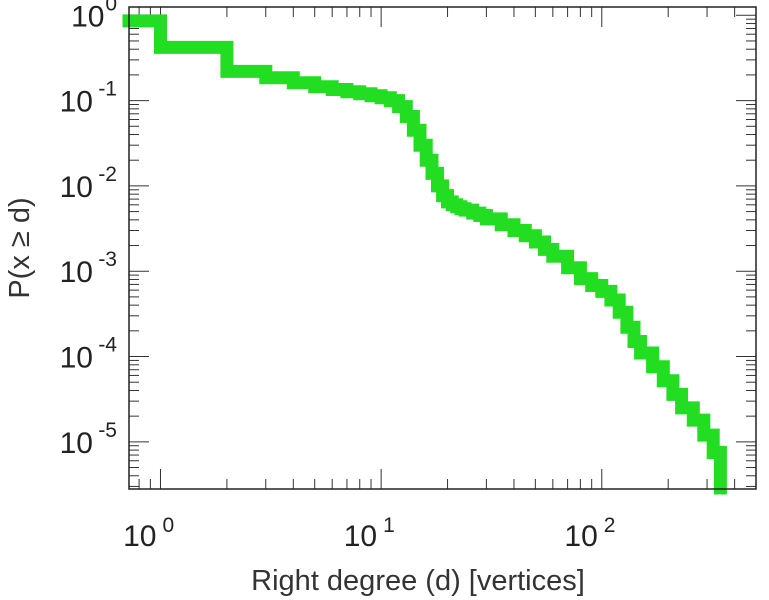 This screenshot has width=769, height=600. I want to click on x-tick-exponent: 1, so click(389, 525).